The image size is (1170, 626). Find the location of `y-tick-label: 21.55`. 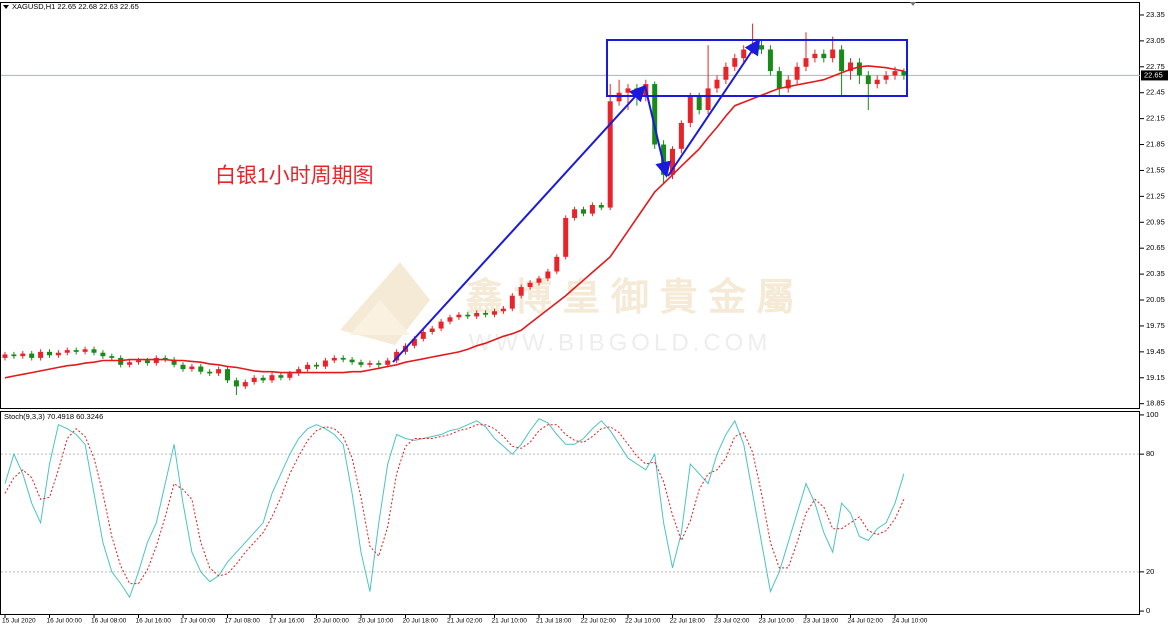

y-tick-label: 21.55 is located at coordinates (1155, 169).